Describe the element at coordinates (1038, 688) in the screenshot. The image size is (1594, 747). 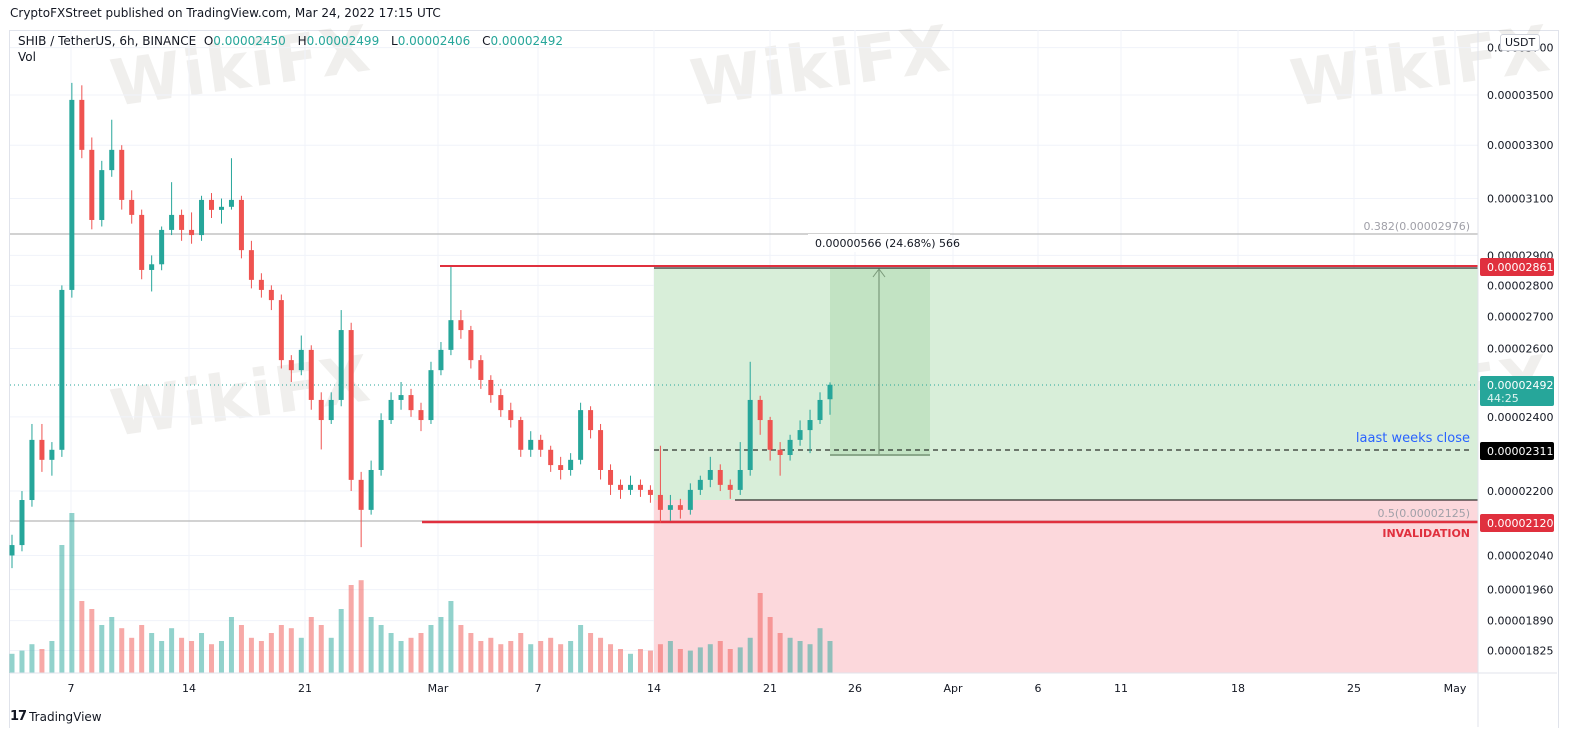
I see `time-tick: 6` at that location.